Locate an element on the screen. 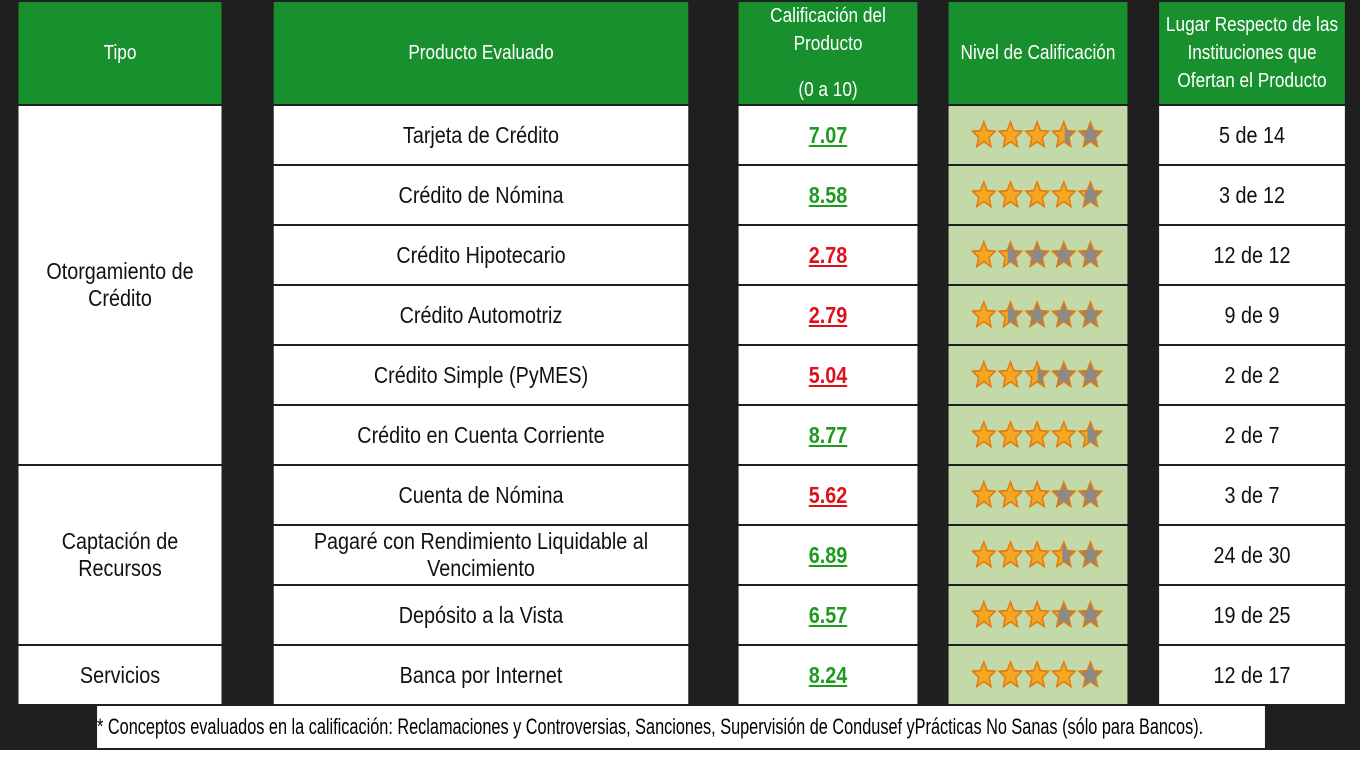 The width and height of the screenshot is (1360, 767). lugar-cell: 9 de 9 is located at coordinates (1252, 315).